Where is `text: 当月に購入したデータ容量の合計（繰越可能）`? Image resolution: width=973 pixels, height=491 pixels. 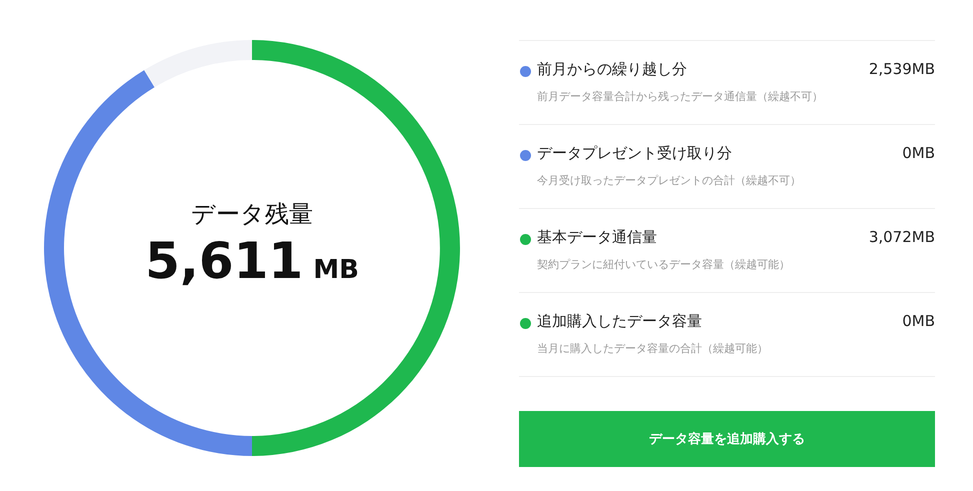
text: 当月に購入したデータ容量の合計（繰越可能） is located at coordinates (652, 348).